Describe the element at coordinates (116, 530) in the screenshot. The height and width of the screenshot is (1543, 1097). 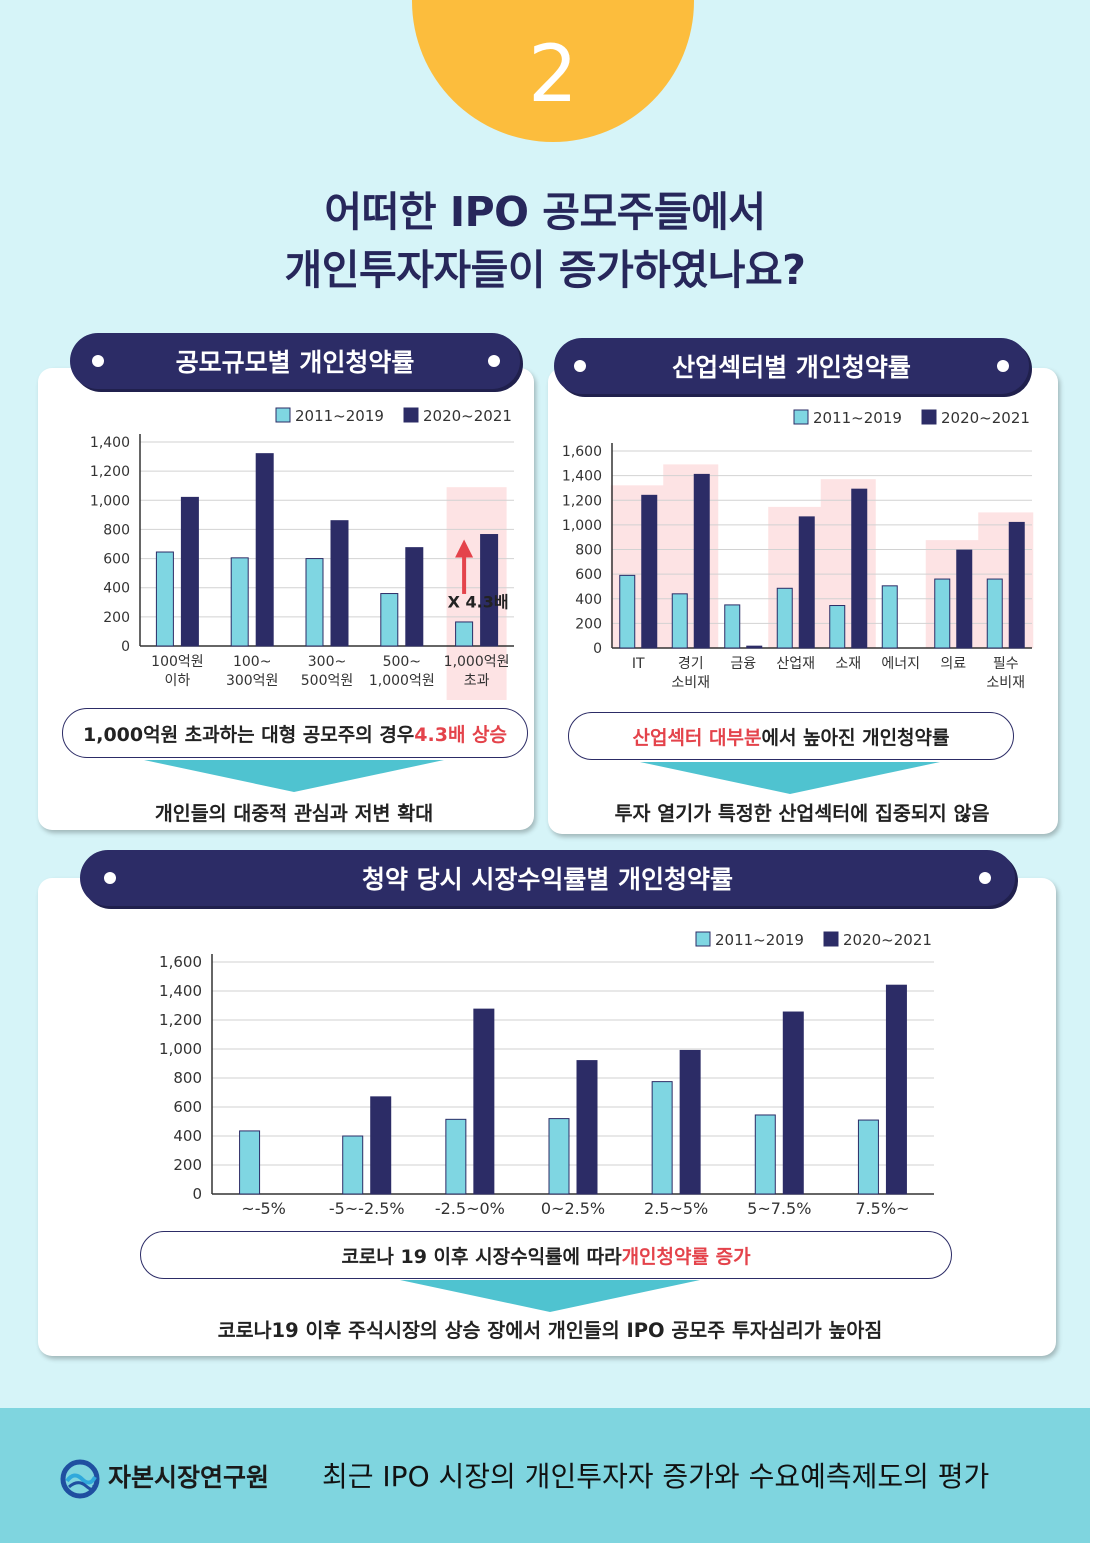
I see `y-tick-label: 800` at that location.